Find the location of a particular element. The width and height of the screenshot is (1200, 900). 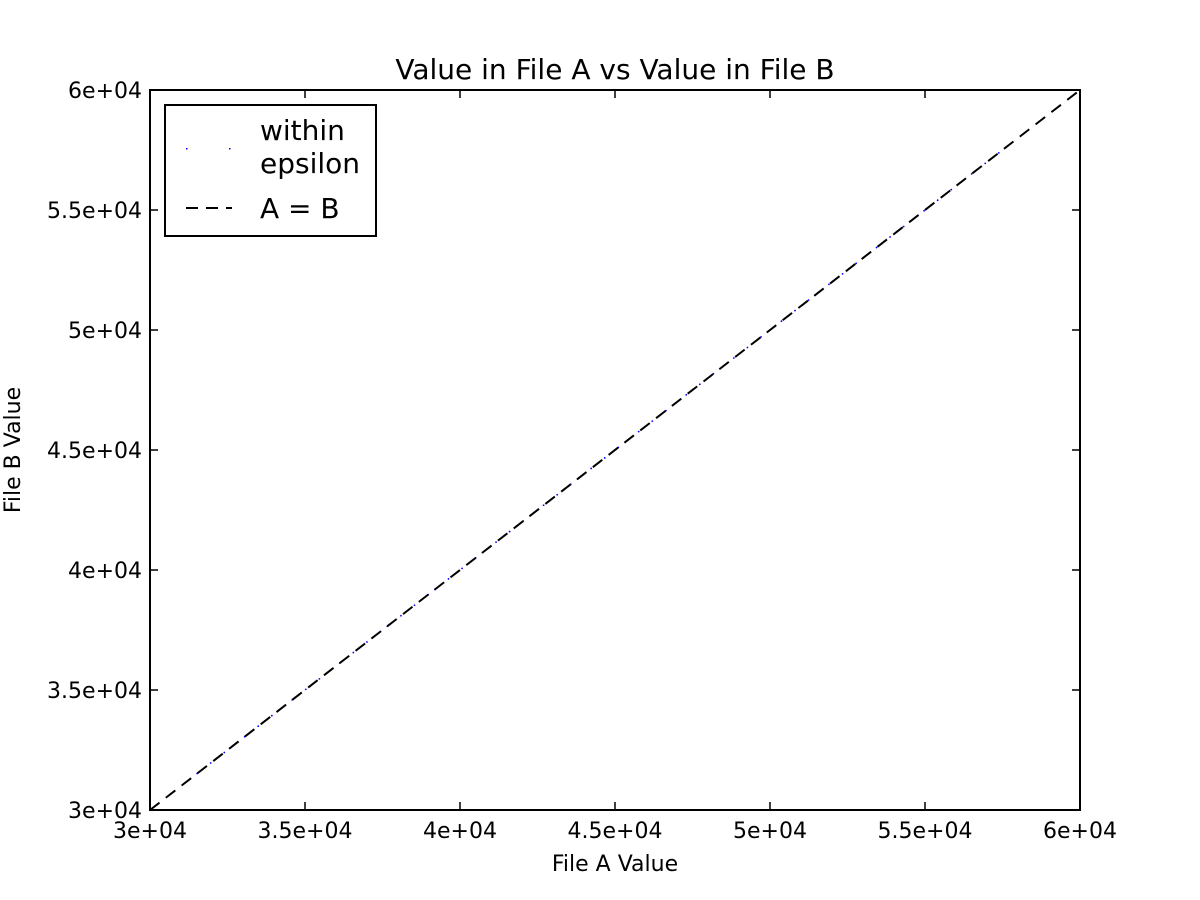

legend-marker-within-epsilon is located at coordinates (208, 149).